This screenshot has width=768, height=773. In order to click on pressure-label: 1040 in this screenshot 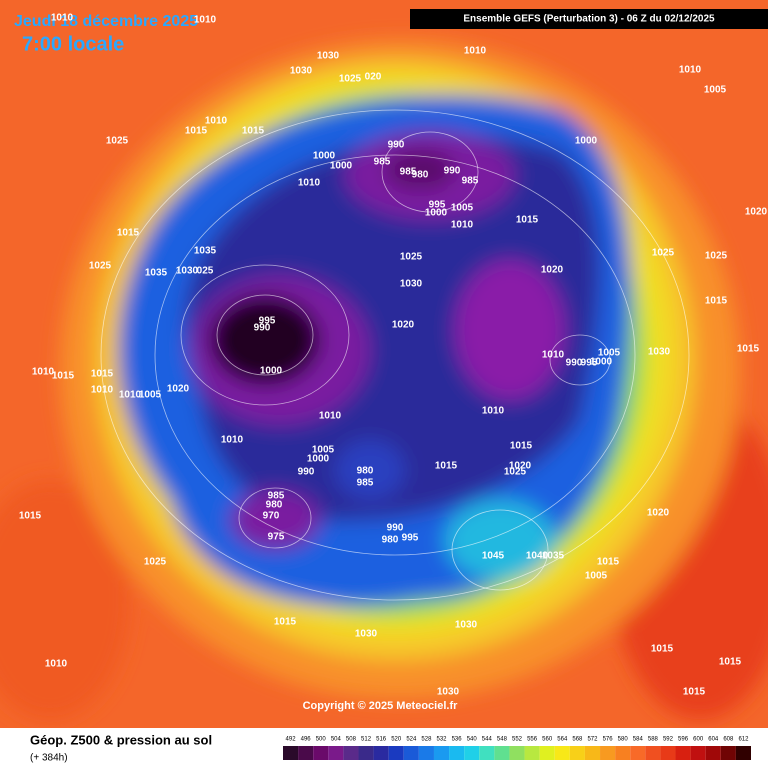, I will do `click(537, 556)`.